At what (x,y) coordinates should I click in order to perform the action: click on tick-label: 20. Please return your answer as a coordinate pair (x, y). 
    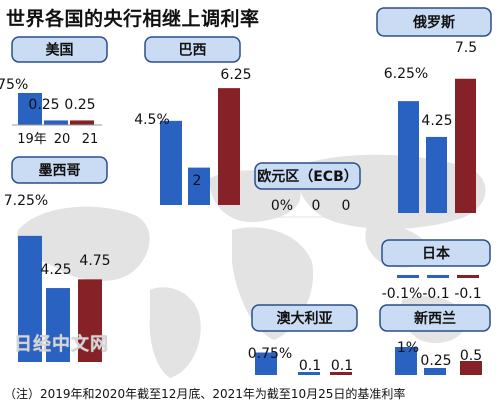
    Looking at the image, I should click on (62, 139).